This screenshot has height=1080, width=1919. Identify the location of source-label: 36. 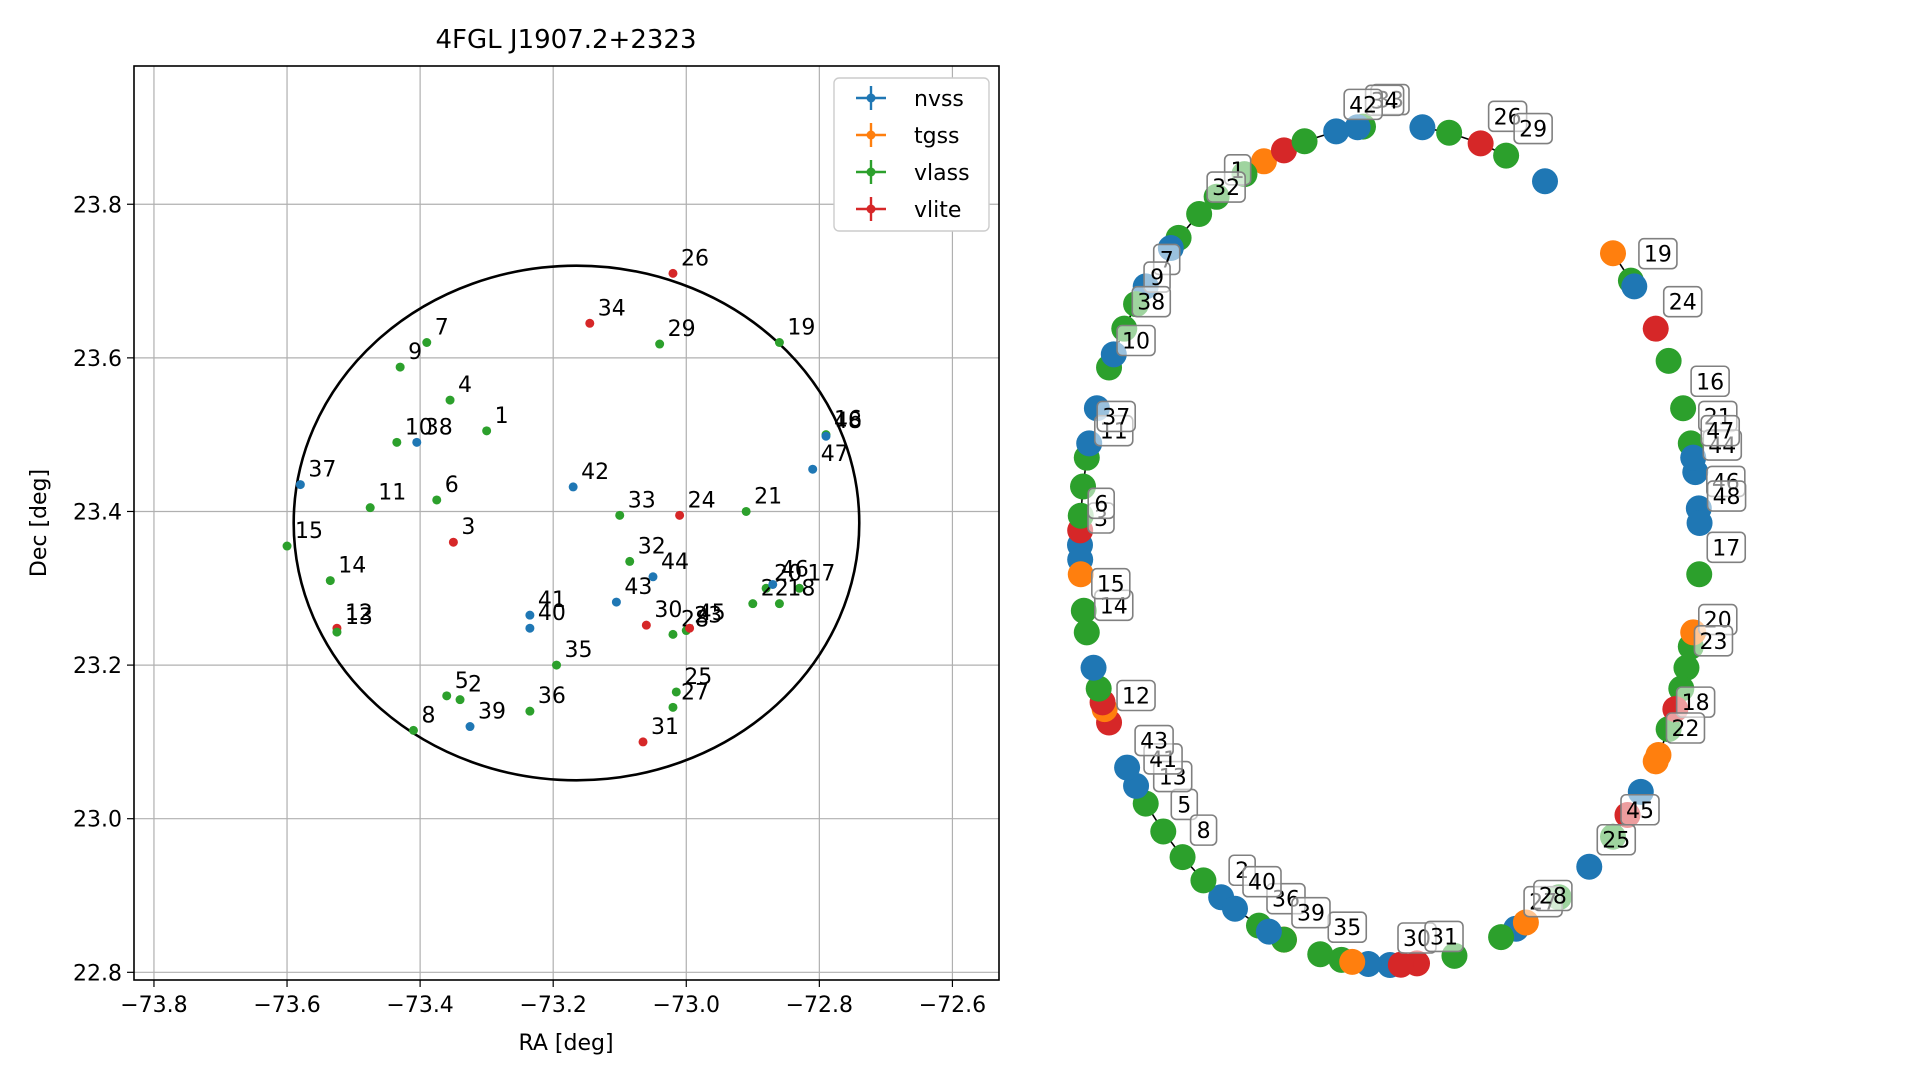
(552, 696).